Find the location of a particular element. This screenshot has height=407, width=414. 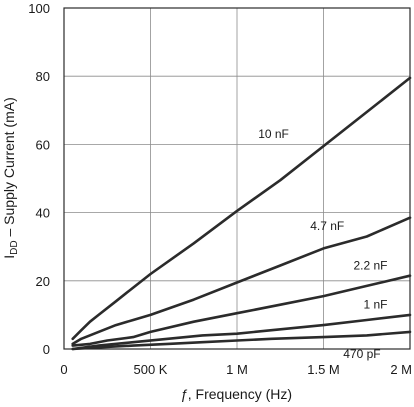

x-tick-label-500-k: 500 K is located at coordinates (151, 369).